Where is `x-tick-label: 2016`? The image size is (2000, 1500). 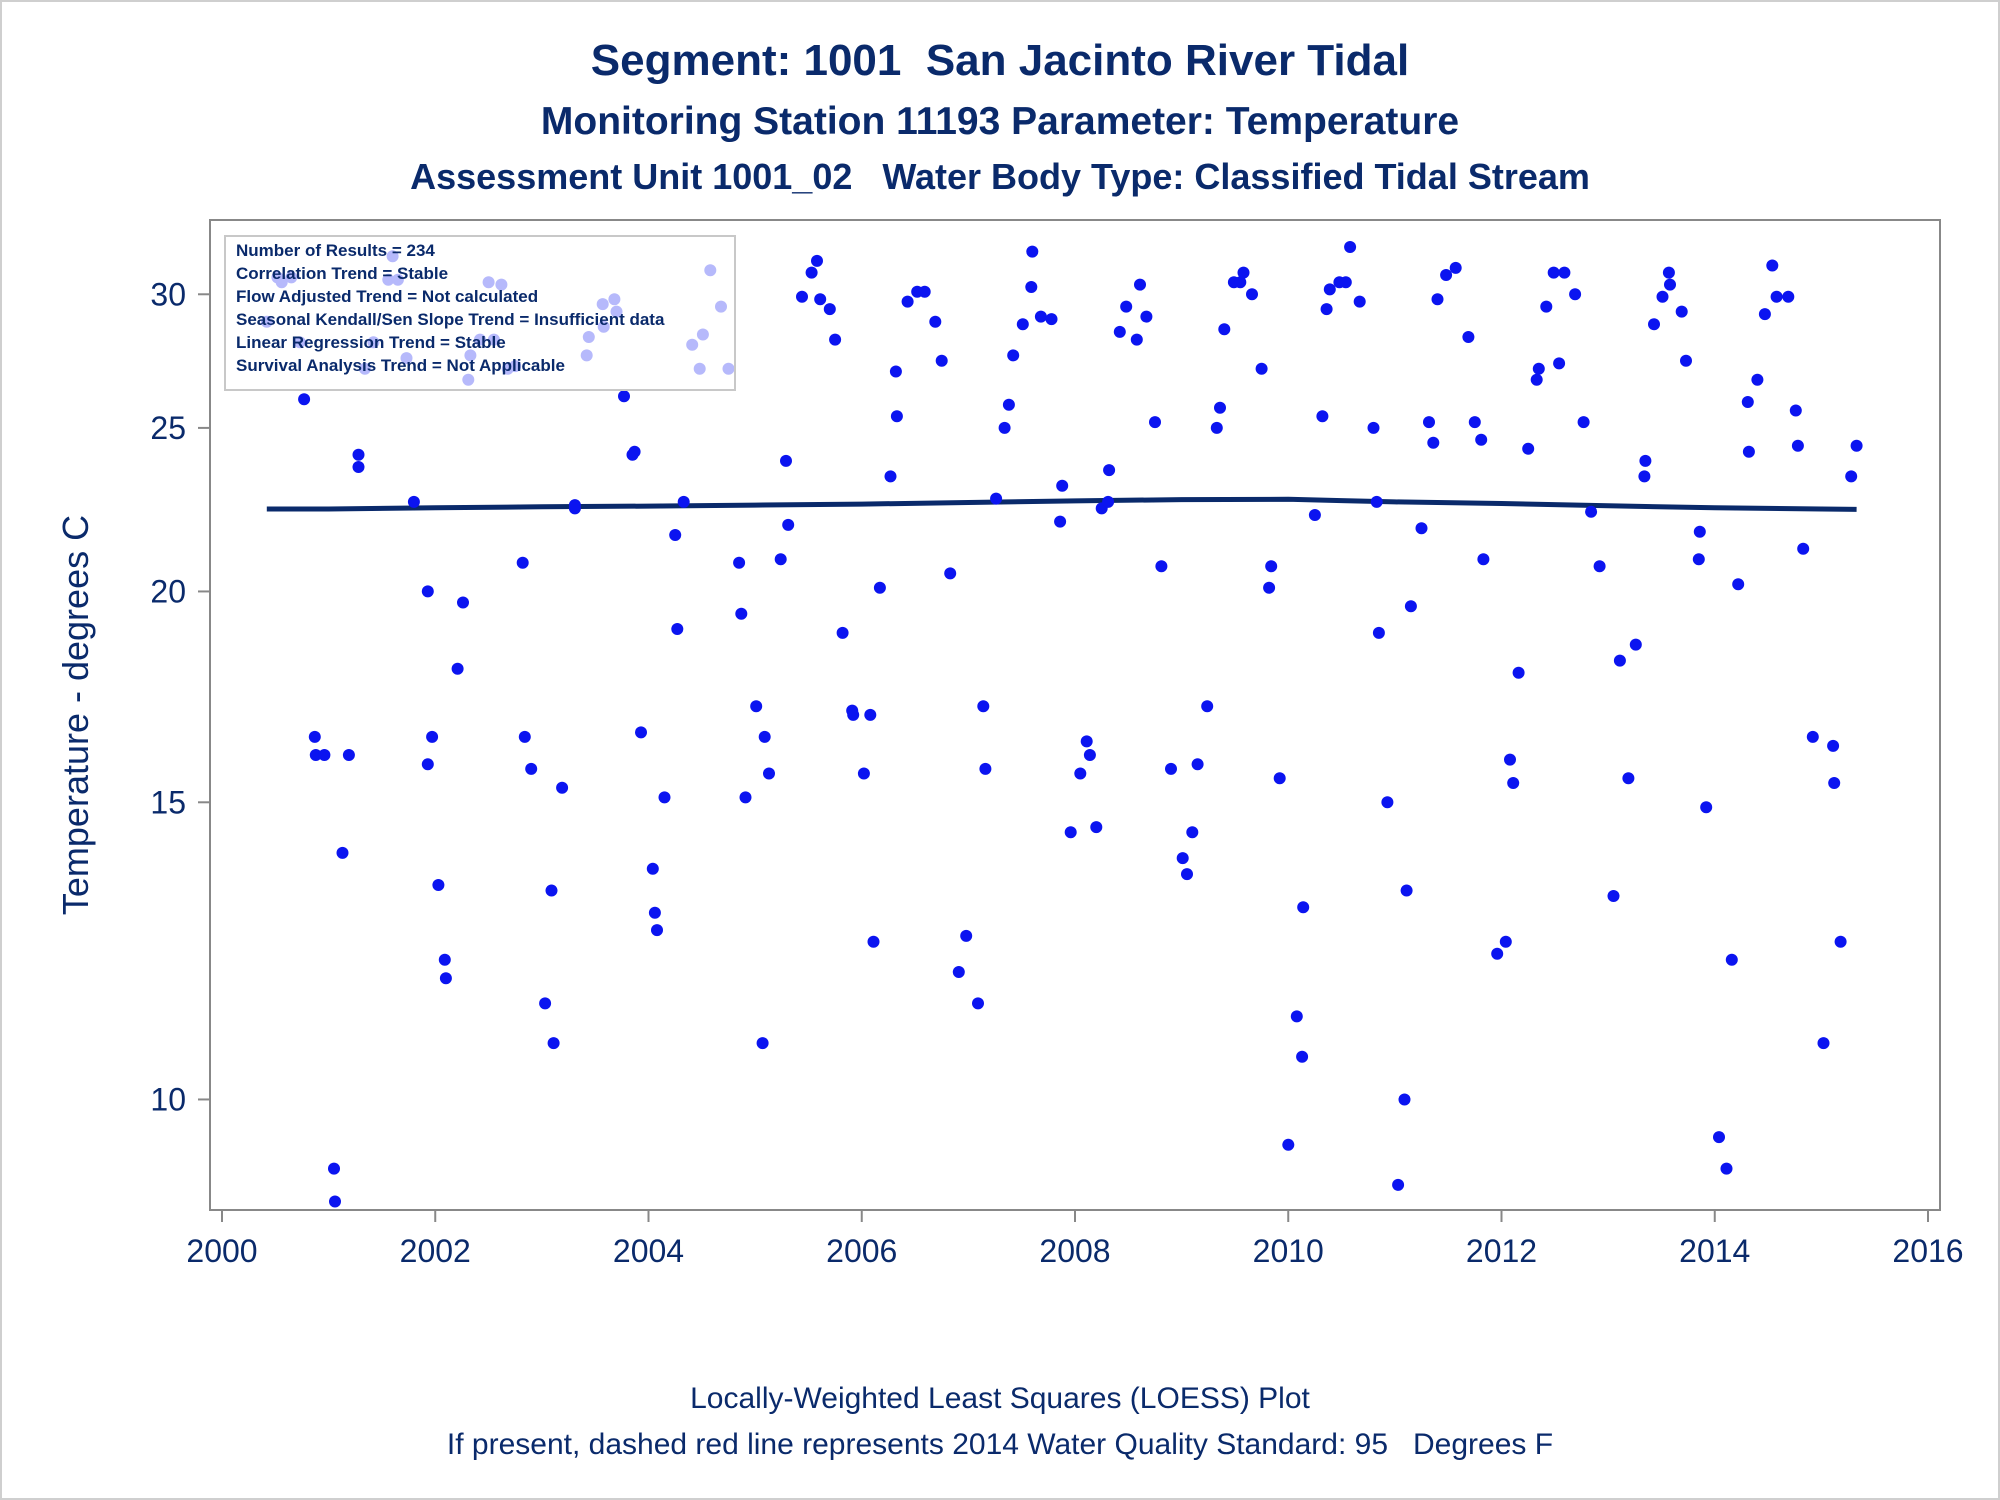
x-tick-label: 2016 is located at coordinates (1927, 1251).